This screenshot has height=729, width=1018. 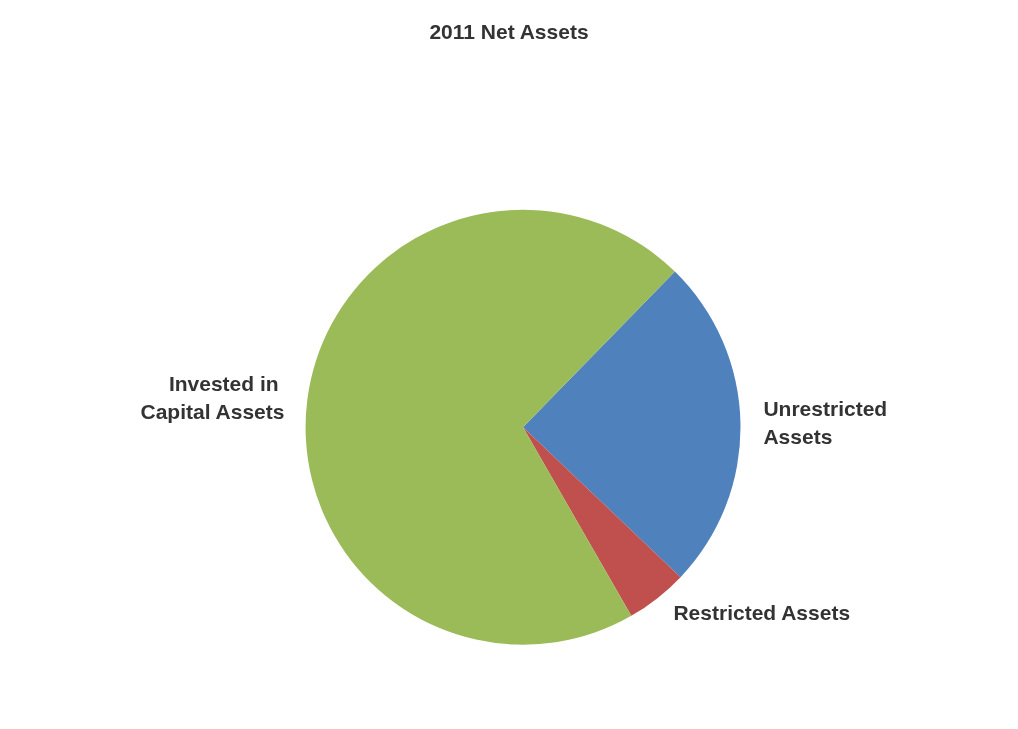 I want to click on slice-label: Invested in Capital Assets, so click(x=212, y=398).